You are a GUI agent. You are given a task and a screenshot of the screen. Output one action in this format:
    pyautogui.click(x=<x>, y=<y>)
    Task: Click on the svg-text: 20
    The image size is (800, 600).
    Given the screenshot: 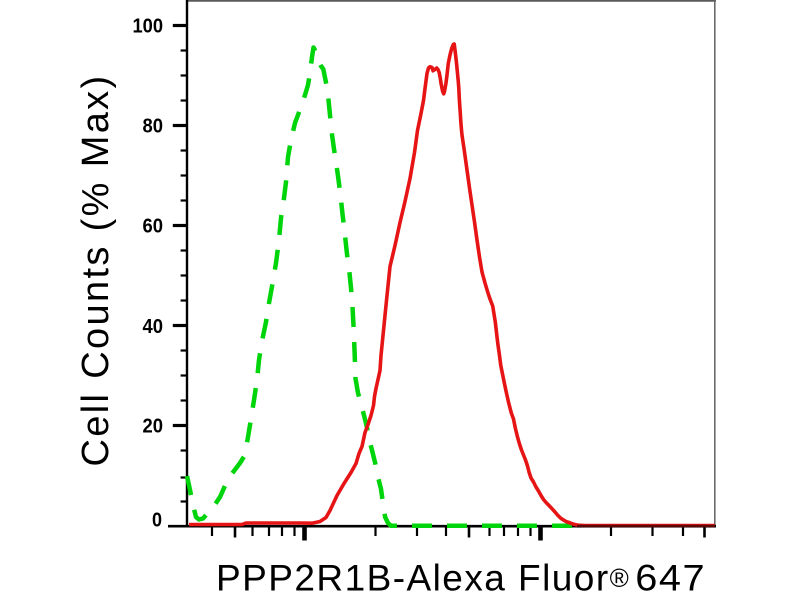 What is the action you would take?
    pyautogui.click(x=153, y=426)
    